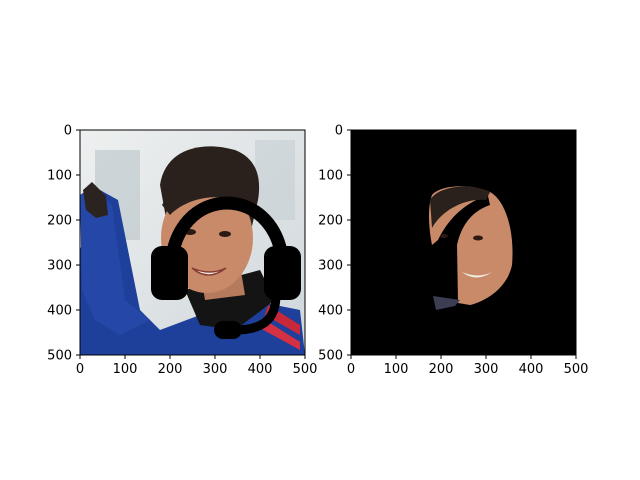  Describe the element at coordinates (68, 131) in the screenshot. I see `left-ytick-label: 0` at that location.